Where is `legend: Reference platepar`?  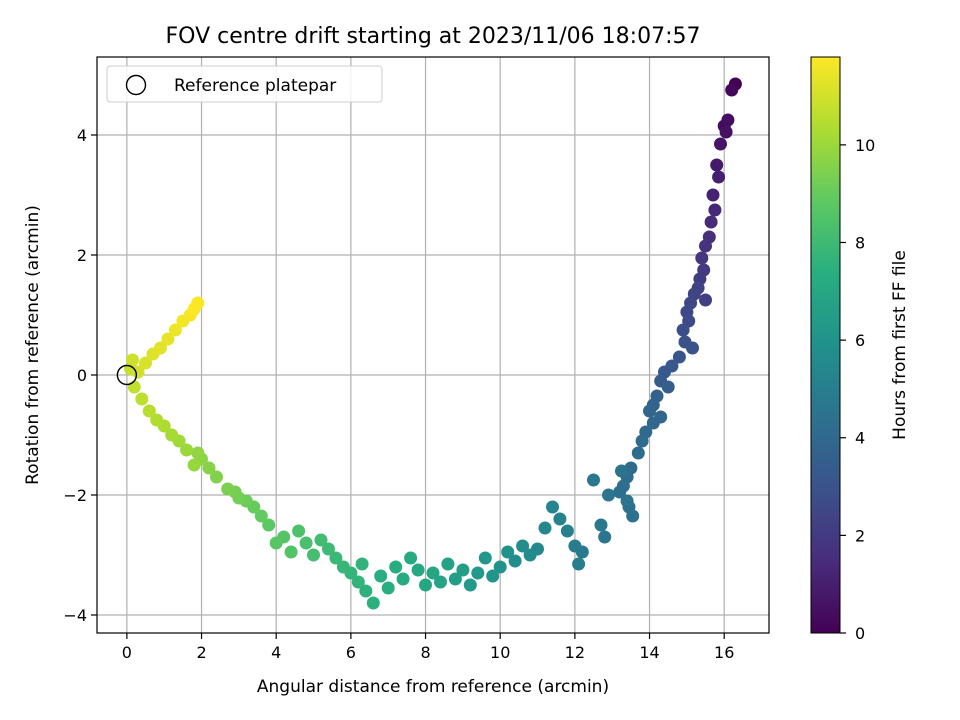 legend: Reference platepar is located at coordinates (244, 84).